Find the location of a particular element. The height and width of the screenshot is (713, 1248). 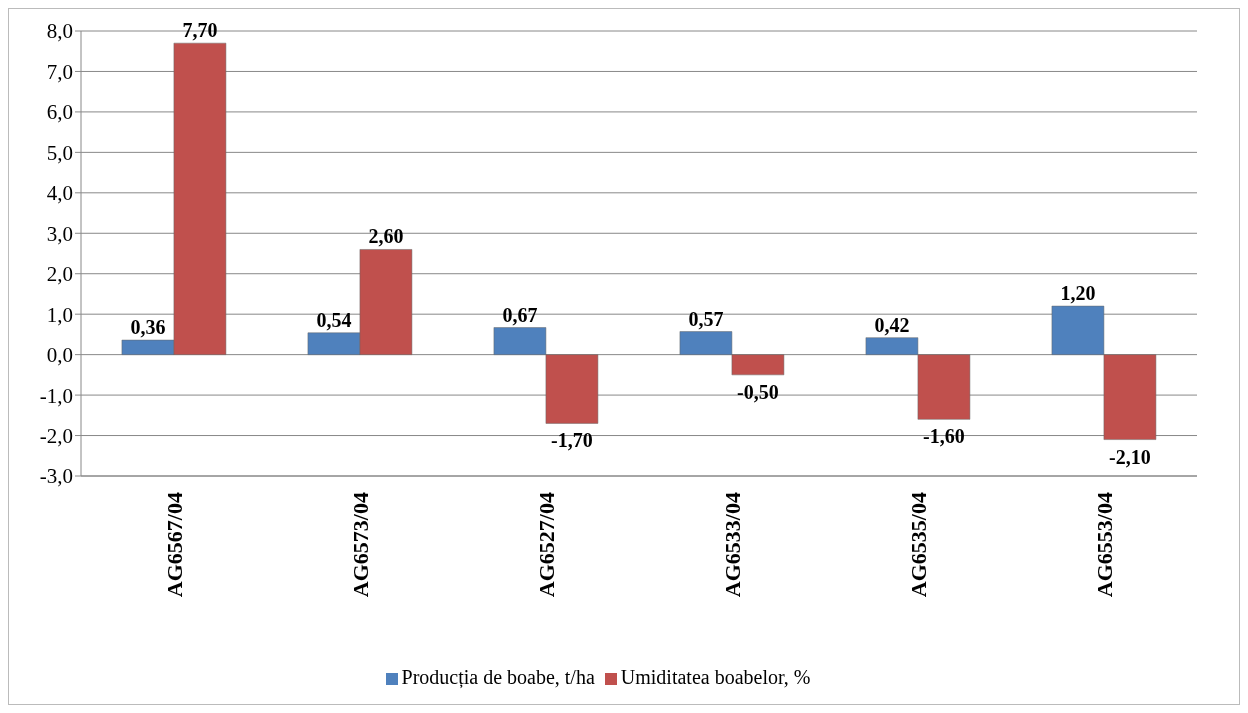

x-tick-label: AG6533/04 is located at coordinates (732, 545).